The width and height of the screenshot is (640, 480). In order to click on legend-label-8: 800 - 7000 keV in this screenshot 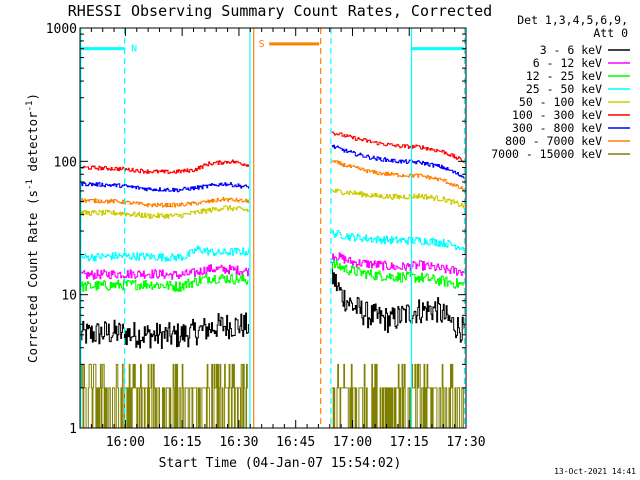, I will do `click(553, 141)`.